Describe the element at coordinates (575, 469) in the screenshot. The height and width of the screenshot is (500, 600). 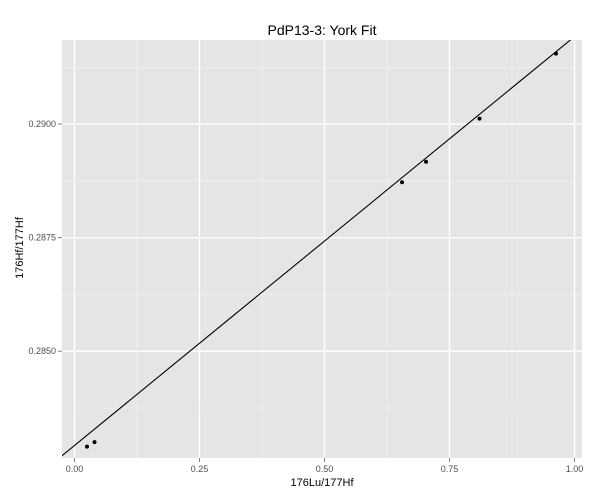
I see `x-tick-label: 1.00` at that location.